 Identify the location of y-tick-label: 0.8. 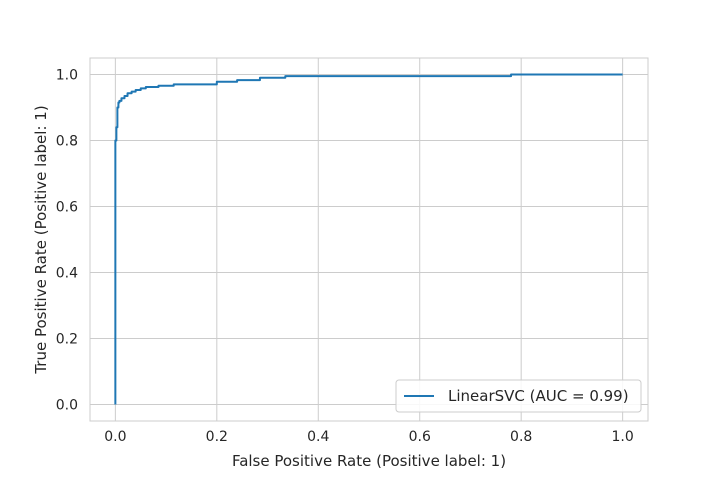
(67, 142).